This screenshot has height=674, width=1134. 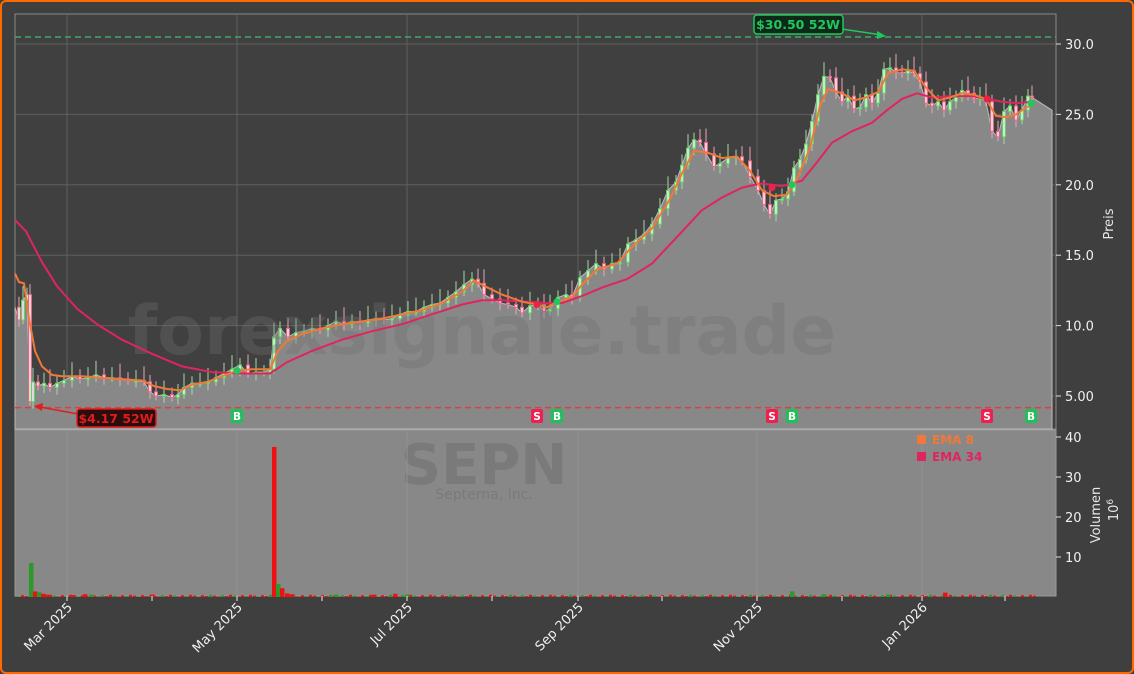 I want to click on price-tick-label: 25.0, so click(x=1079, y=115).